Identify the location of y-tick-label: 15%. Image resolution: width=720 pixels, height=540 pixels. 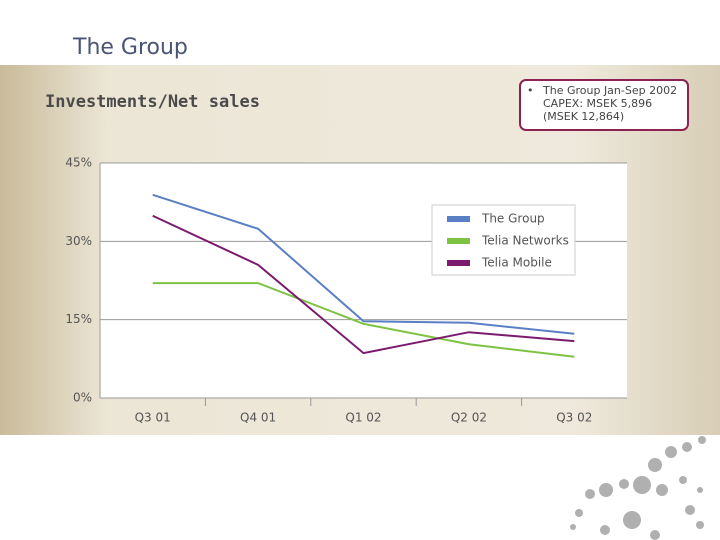
(78, 319).